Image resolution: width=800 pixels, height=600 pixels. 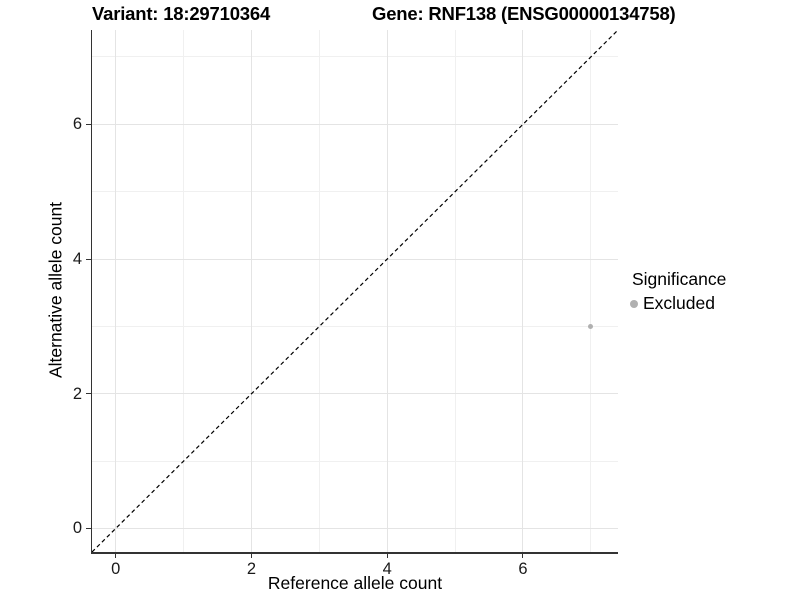 I want to click on legend-circle-icon, so click(x=634, y=303).